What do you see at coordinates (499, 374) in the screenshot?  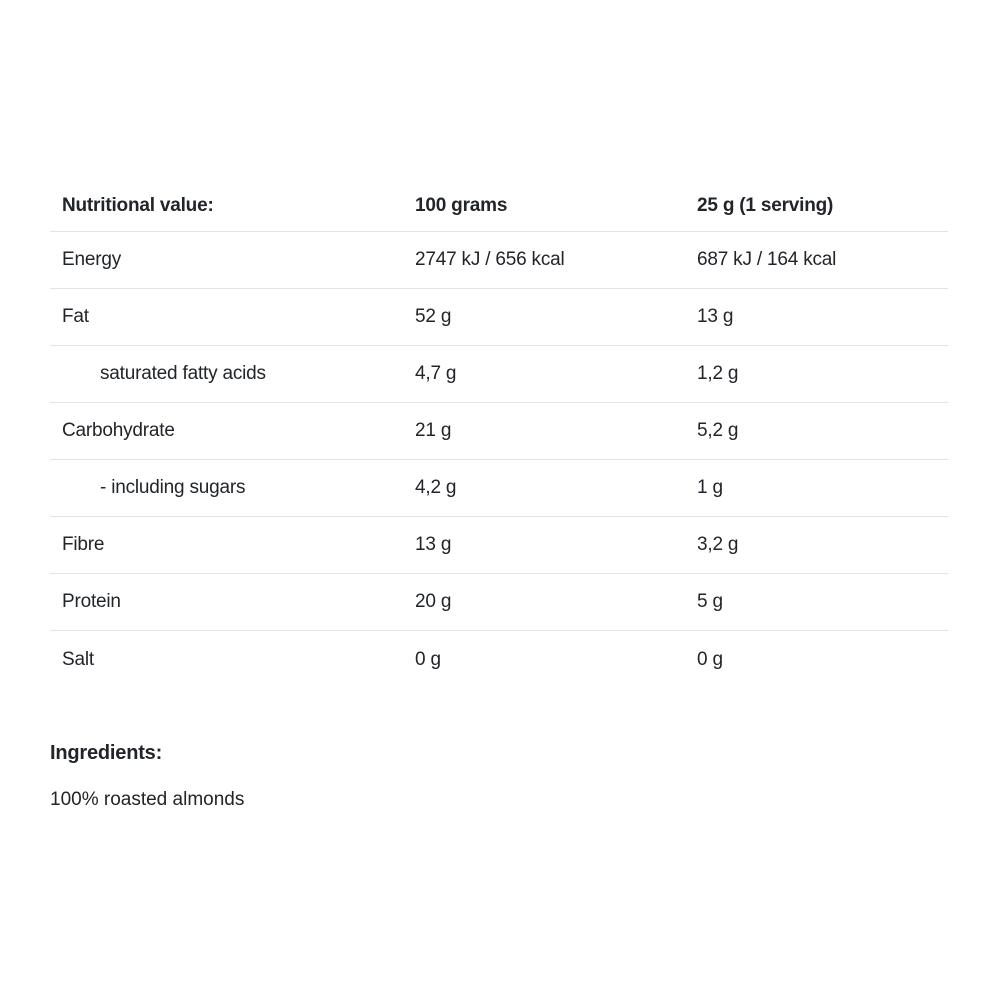 I see `table-row: saturated fatty acids 4,7 g 1,2 g` at bounding box center [499, 374].